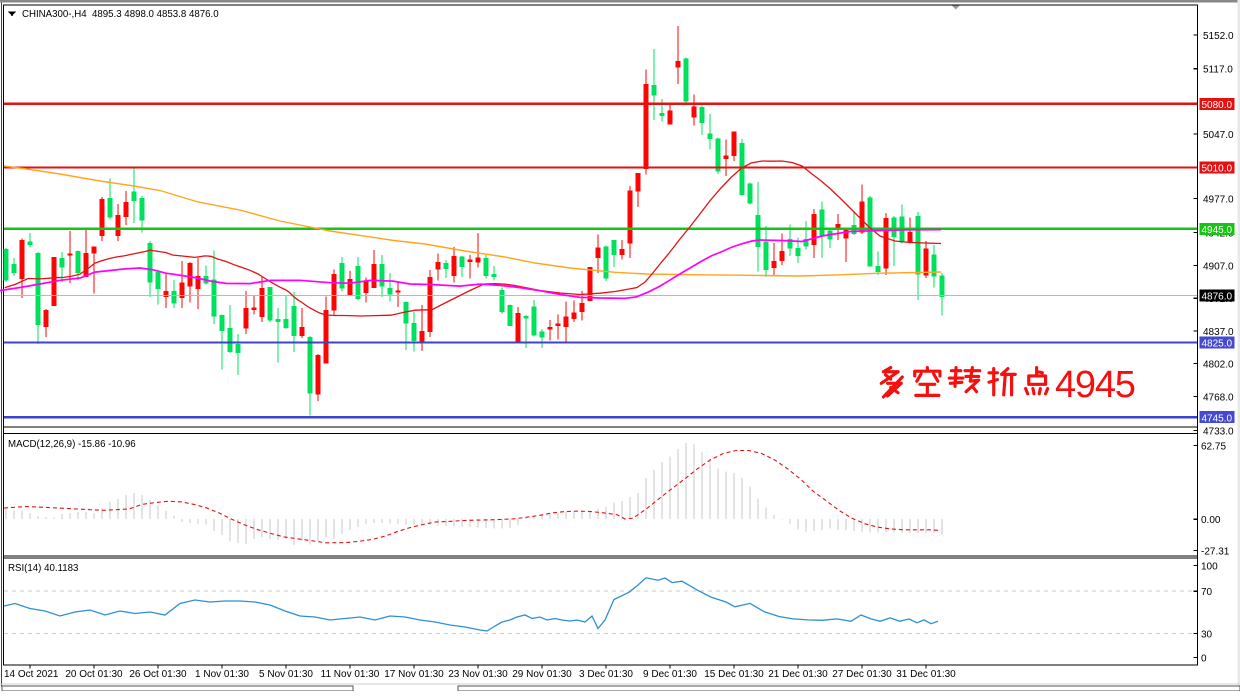  I want to click on svg-text: 31 Dec 01:30, so click(926, 674).